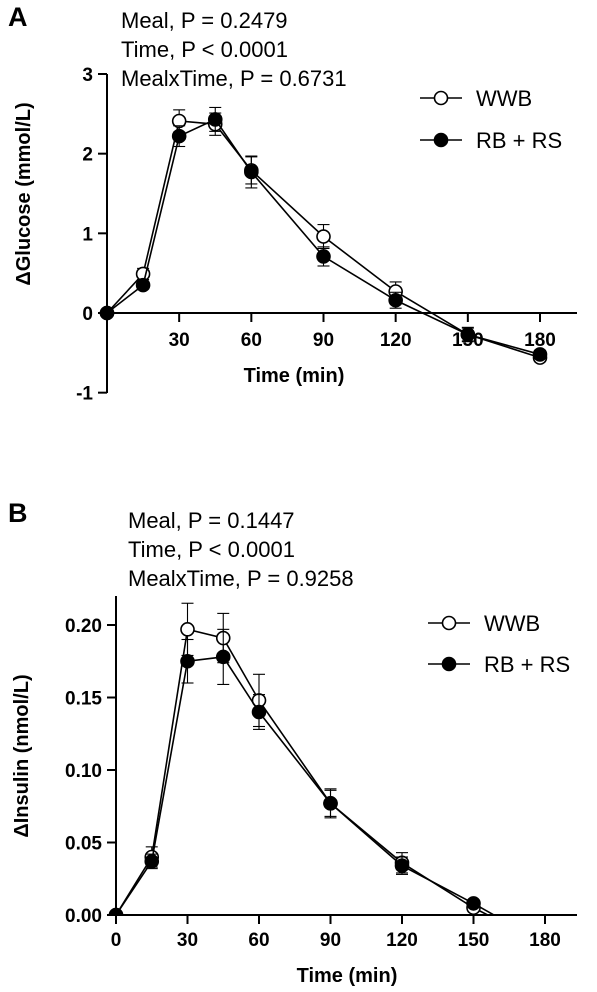  I want to click on panel-a-annotation-time: Time, P < 0.0001, so click(204, 49).